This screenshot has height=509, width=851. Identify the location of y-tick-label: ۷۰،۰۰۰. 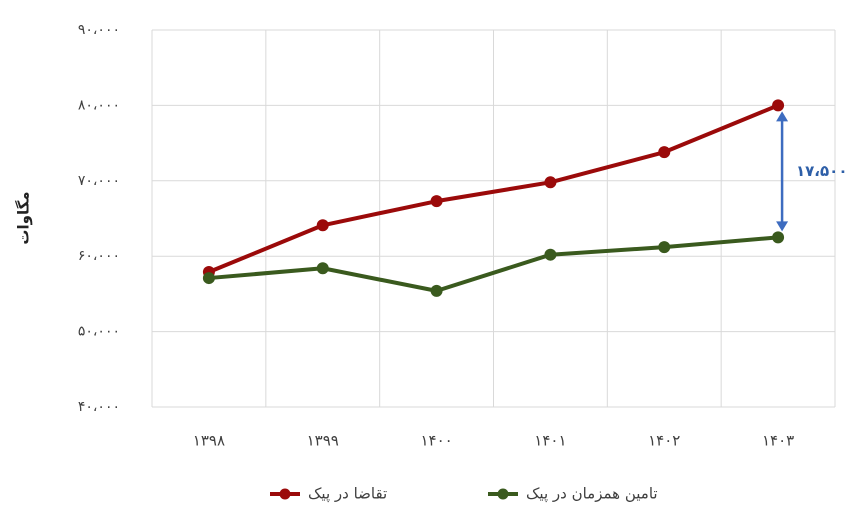
(99, 181).